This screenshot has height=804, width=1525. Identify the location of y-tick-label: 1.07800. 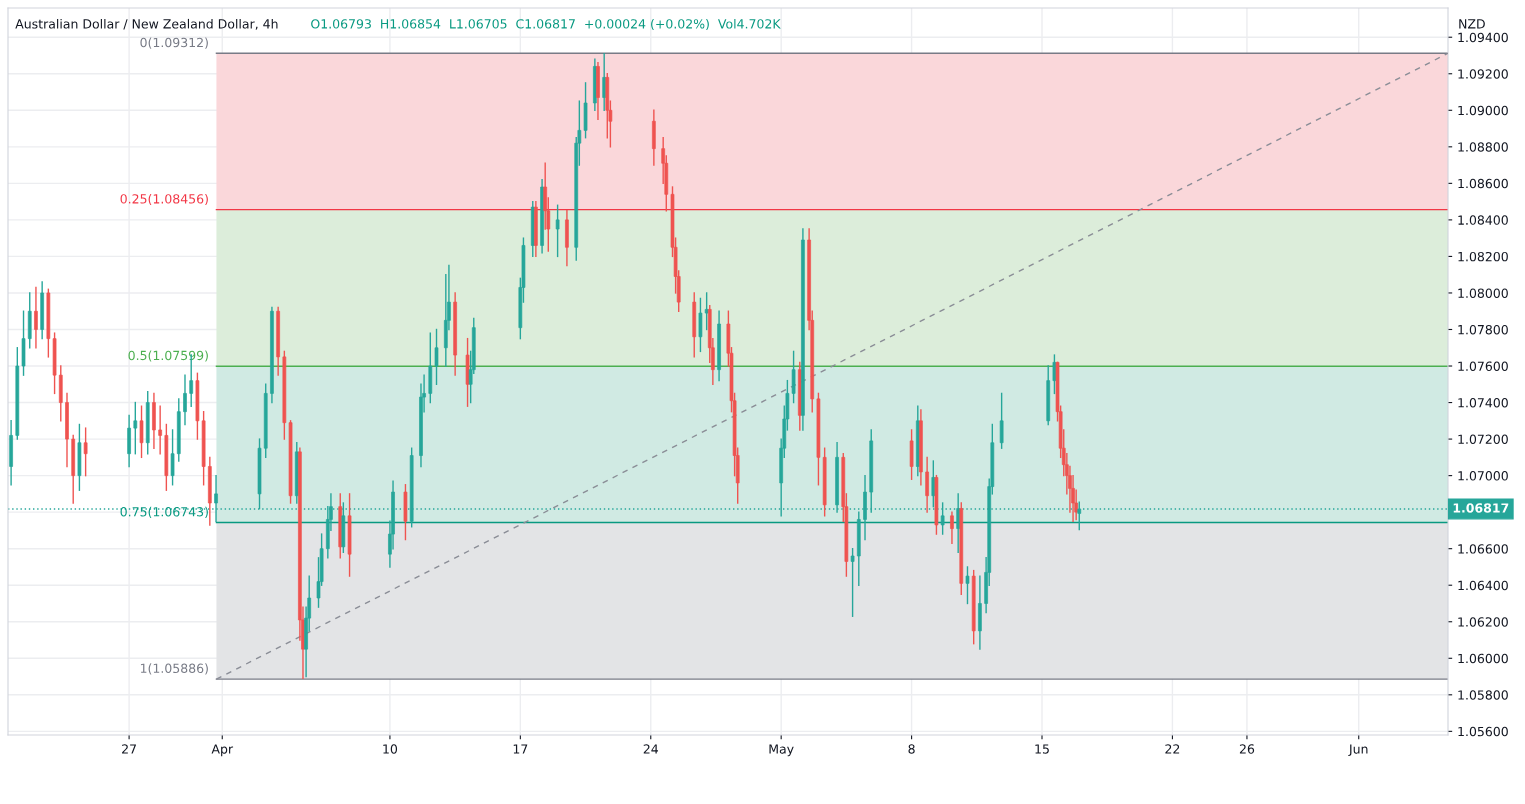
(1483, 329).